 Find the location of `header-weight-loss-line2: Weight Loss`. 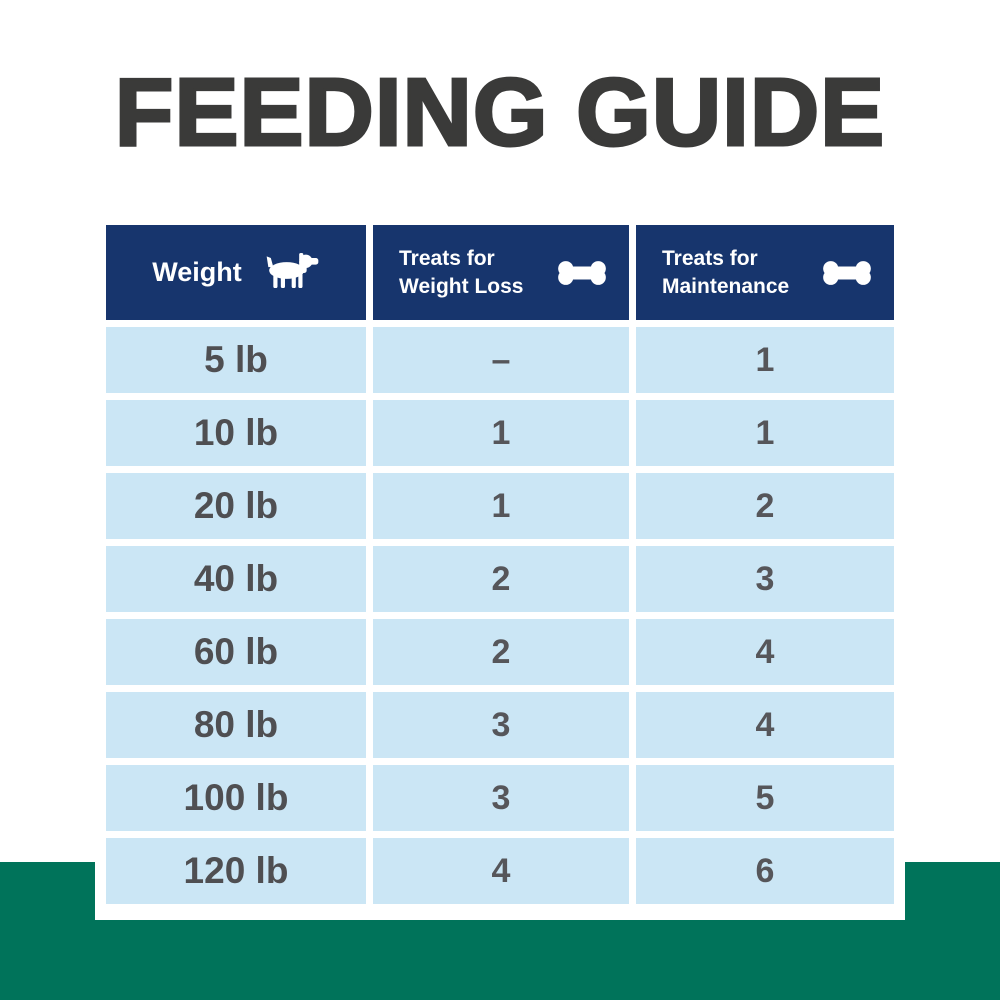

header-weight-loss-line2: Weight Loss is located at coordinates (461, 286).